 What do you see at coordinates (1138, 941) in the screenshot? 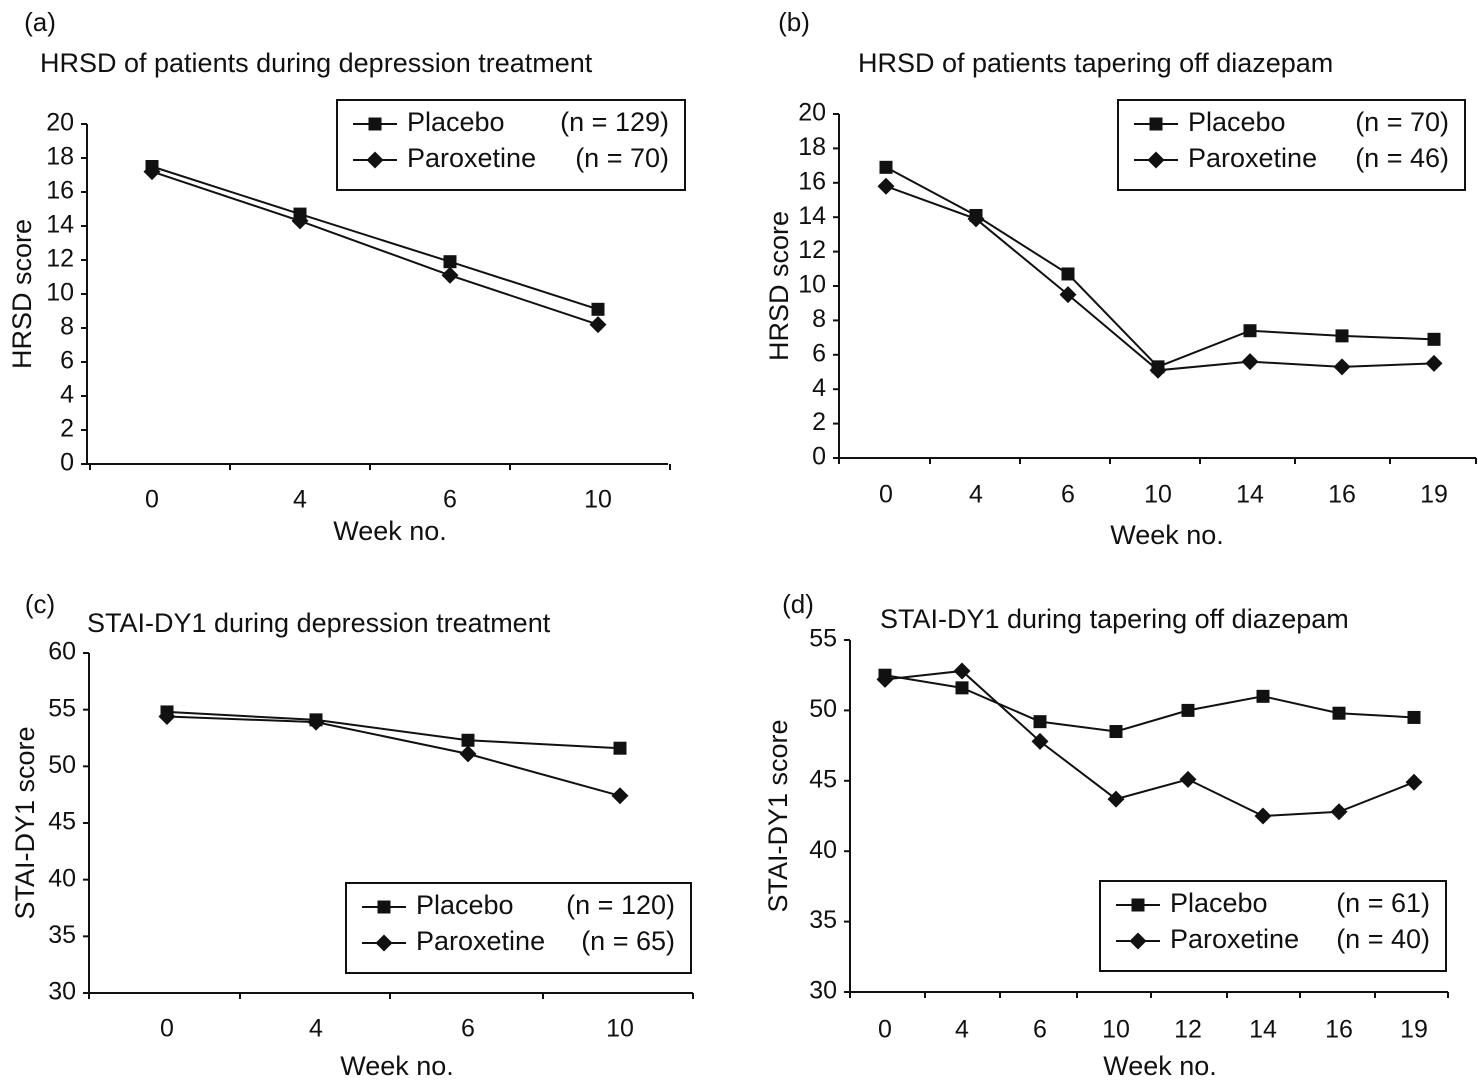
I see `legend-marker-paroxetine` at bounding box center [1138, 941].